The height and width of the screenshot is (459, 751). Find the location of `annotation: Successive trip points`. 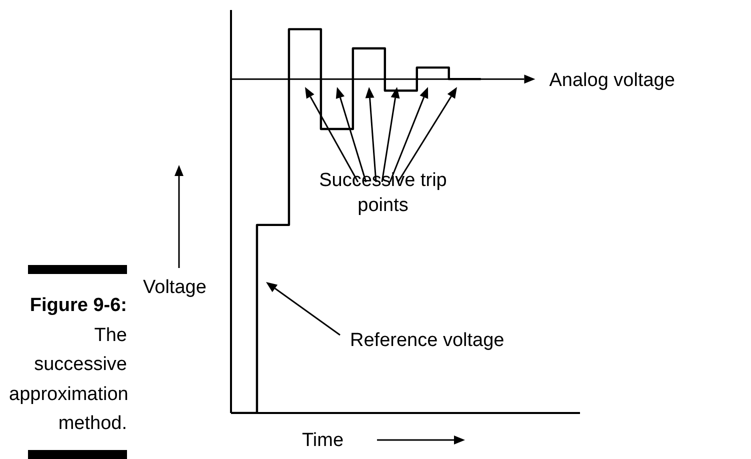

annotation: Successive trip points is located at coordinates (383, 193).